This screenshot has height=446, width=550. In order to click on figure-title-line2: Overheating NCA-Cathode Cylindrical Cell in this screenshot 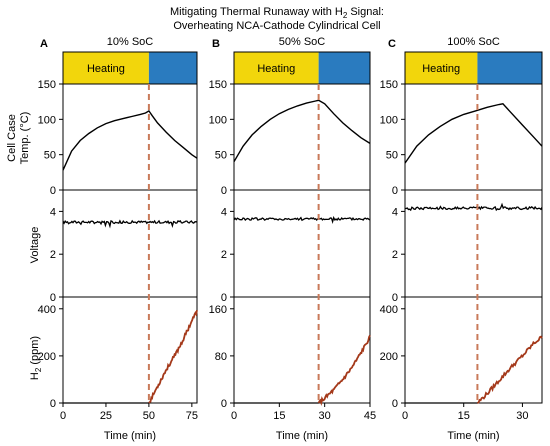, I will do `click(276, 26)`.